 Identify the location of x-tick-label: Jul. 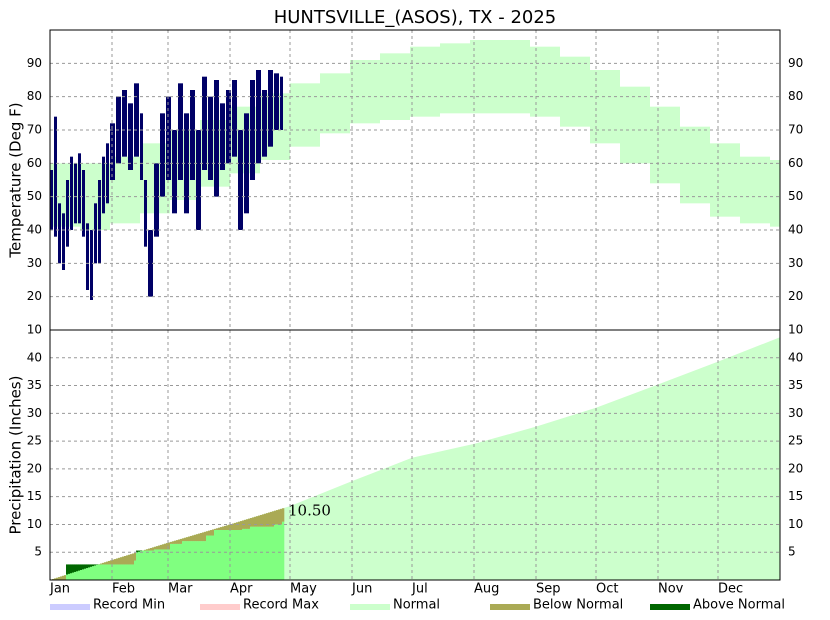
(419, 589).